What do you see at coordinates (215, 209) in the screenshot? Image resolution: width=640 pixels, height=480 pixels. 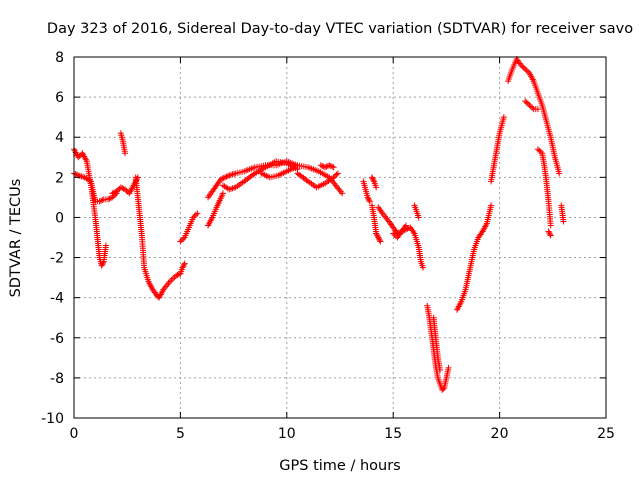 I see `series-sat-i` at bounding box center [215, 209].